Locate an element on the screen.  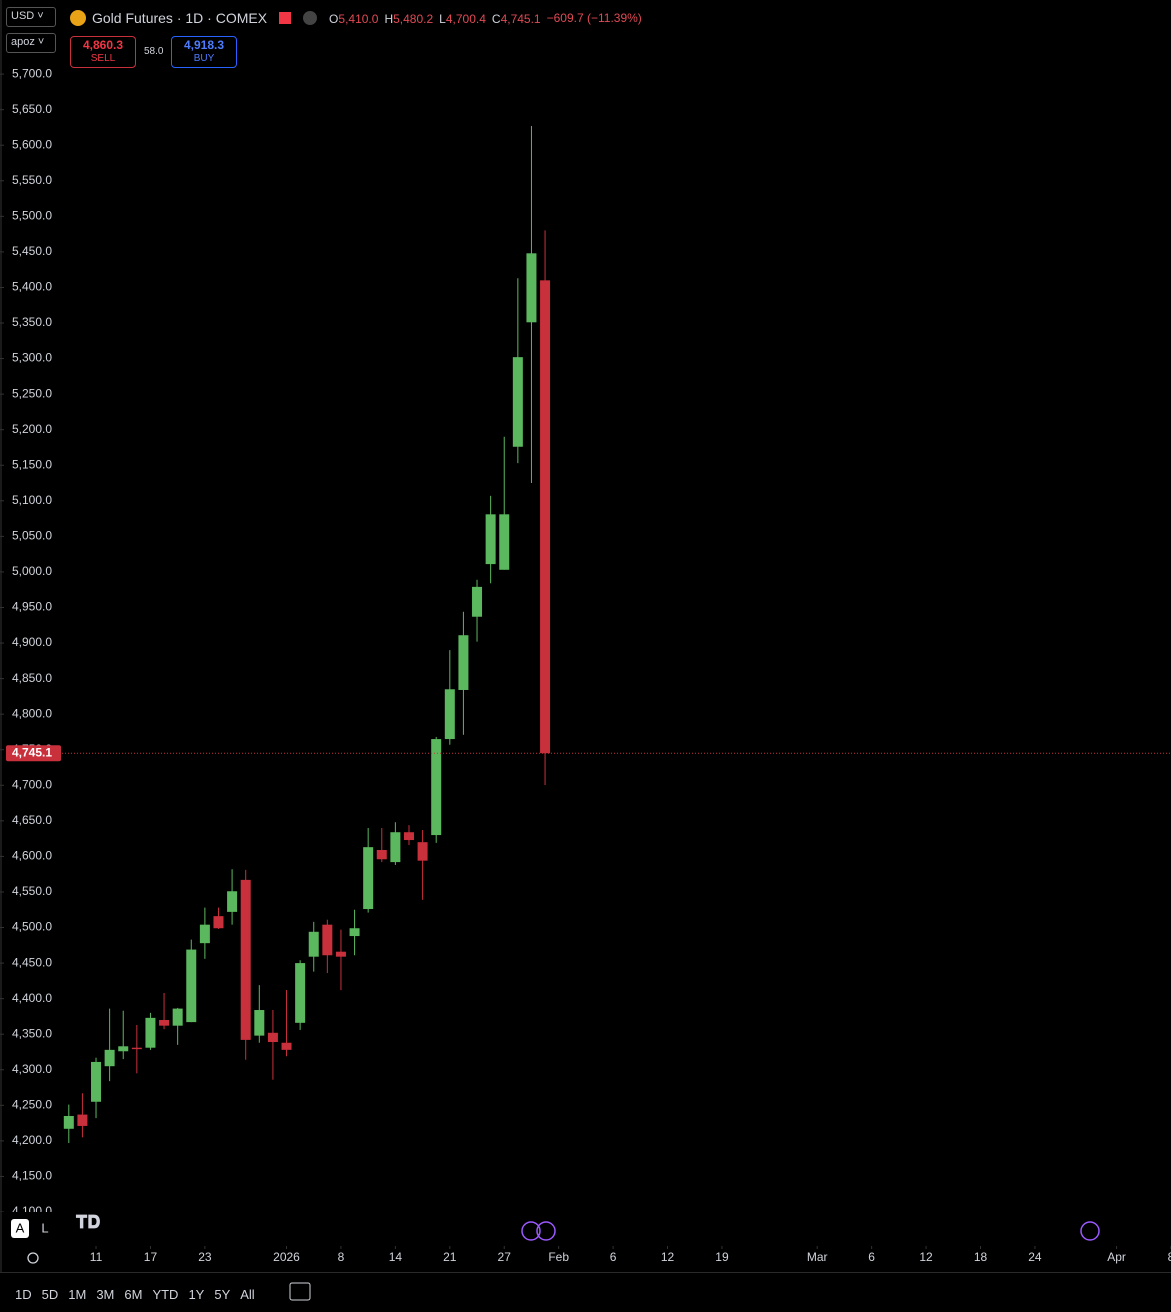
x-tick-label: Apr is located at coordinates (1116, 1257).